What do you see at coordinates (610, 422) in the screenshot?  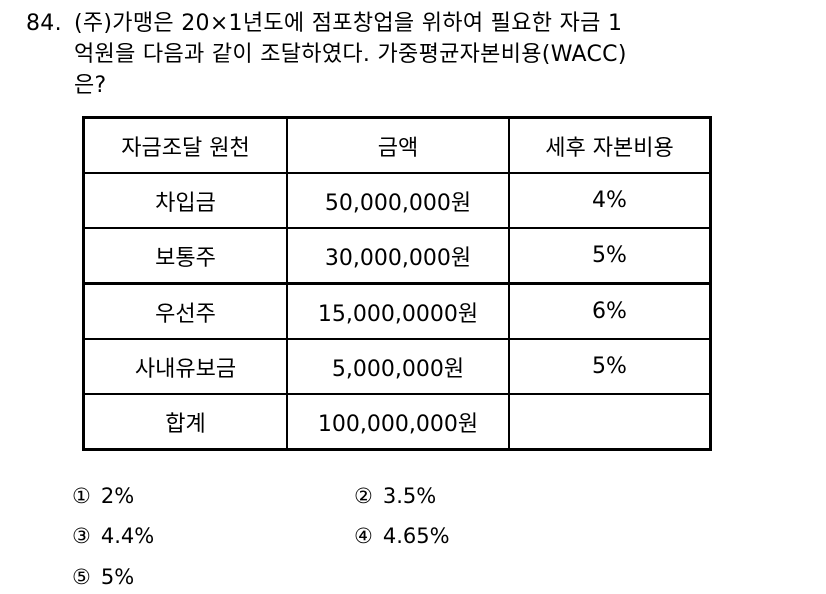 I see `cell-total-cost` at bounding box center [610, 422].